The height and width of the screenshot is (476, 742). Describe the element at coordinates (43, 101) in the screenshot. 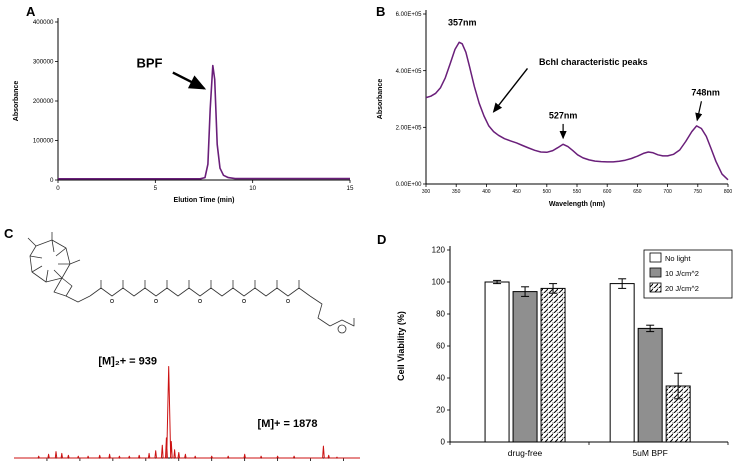

I see `svg-text: 200000` at that location.